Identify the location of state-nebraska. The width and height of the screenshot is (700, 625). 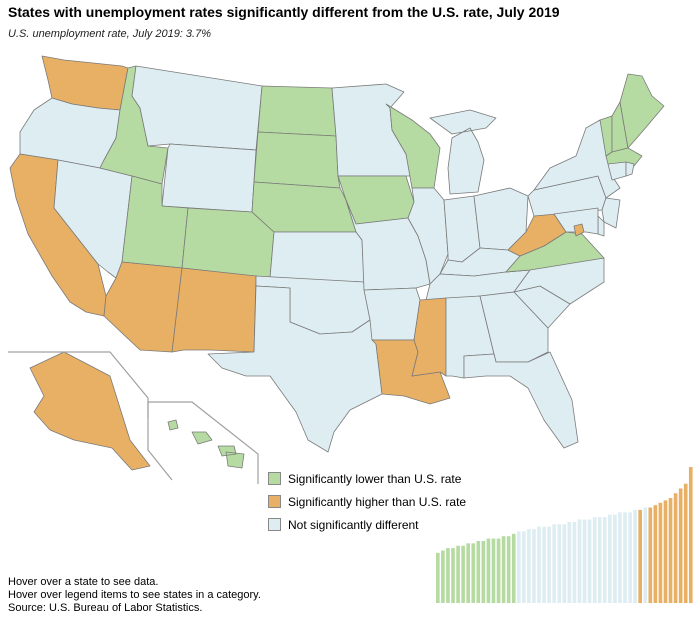
(304, 207).